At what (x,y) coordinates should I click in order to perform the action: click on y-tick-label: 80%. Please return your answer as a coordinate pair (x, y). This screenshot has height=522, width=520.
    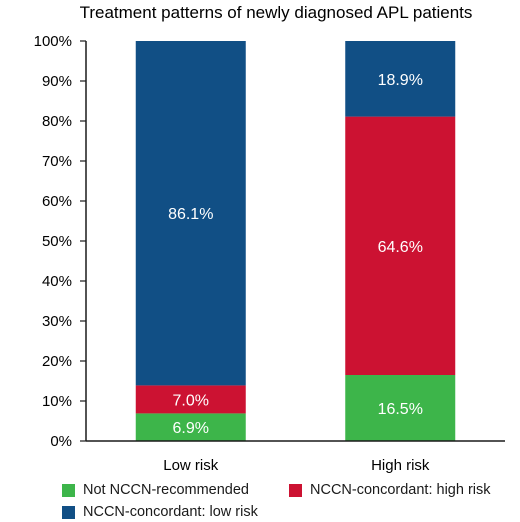
    Looking at the image, I should click on (57, 121).